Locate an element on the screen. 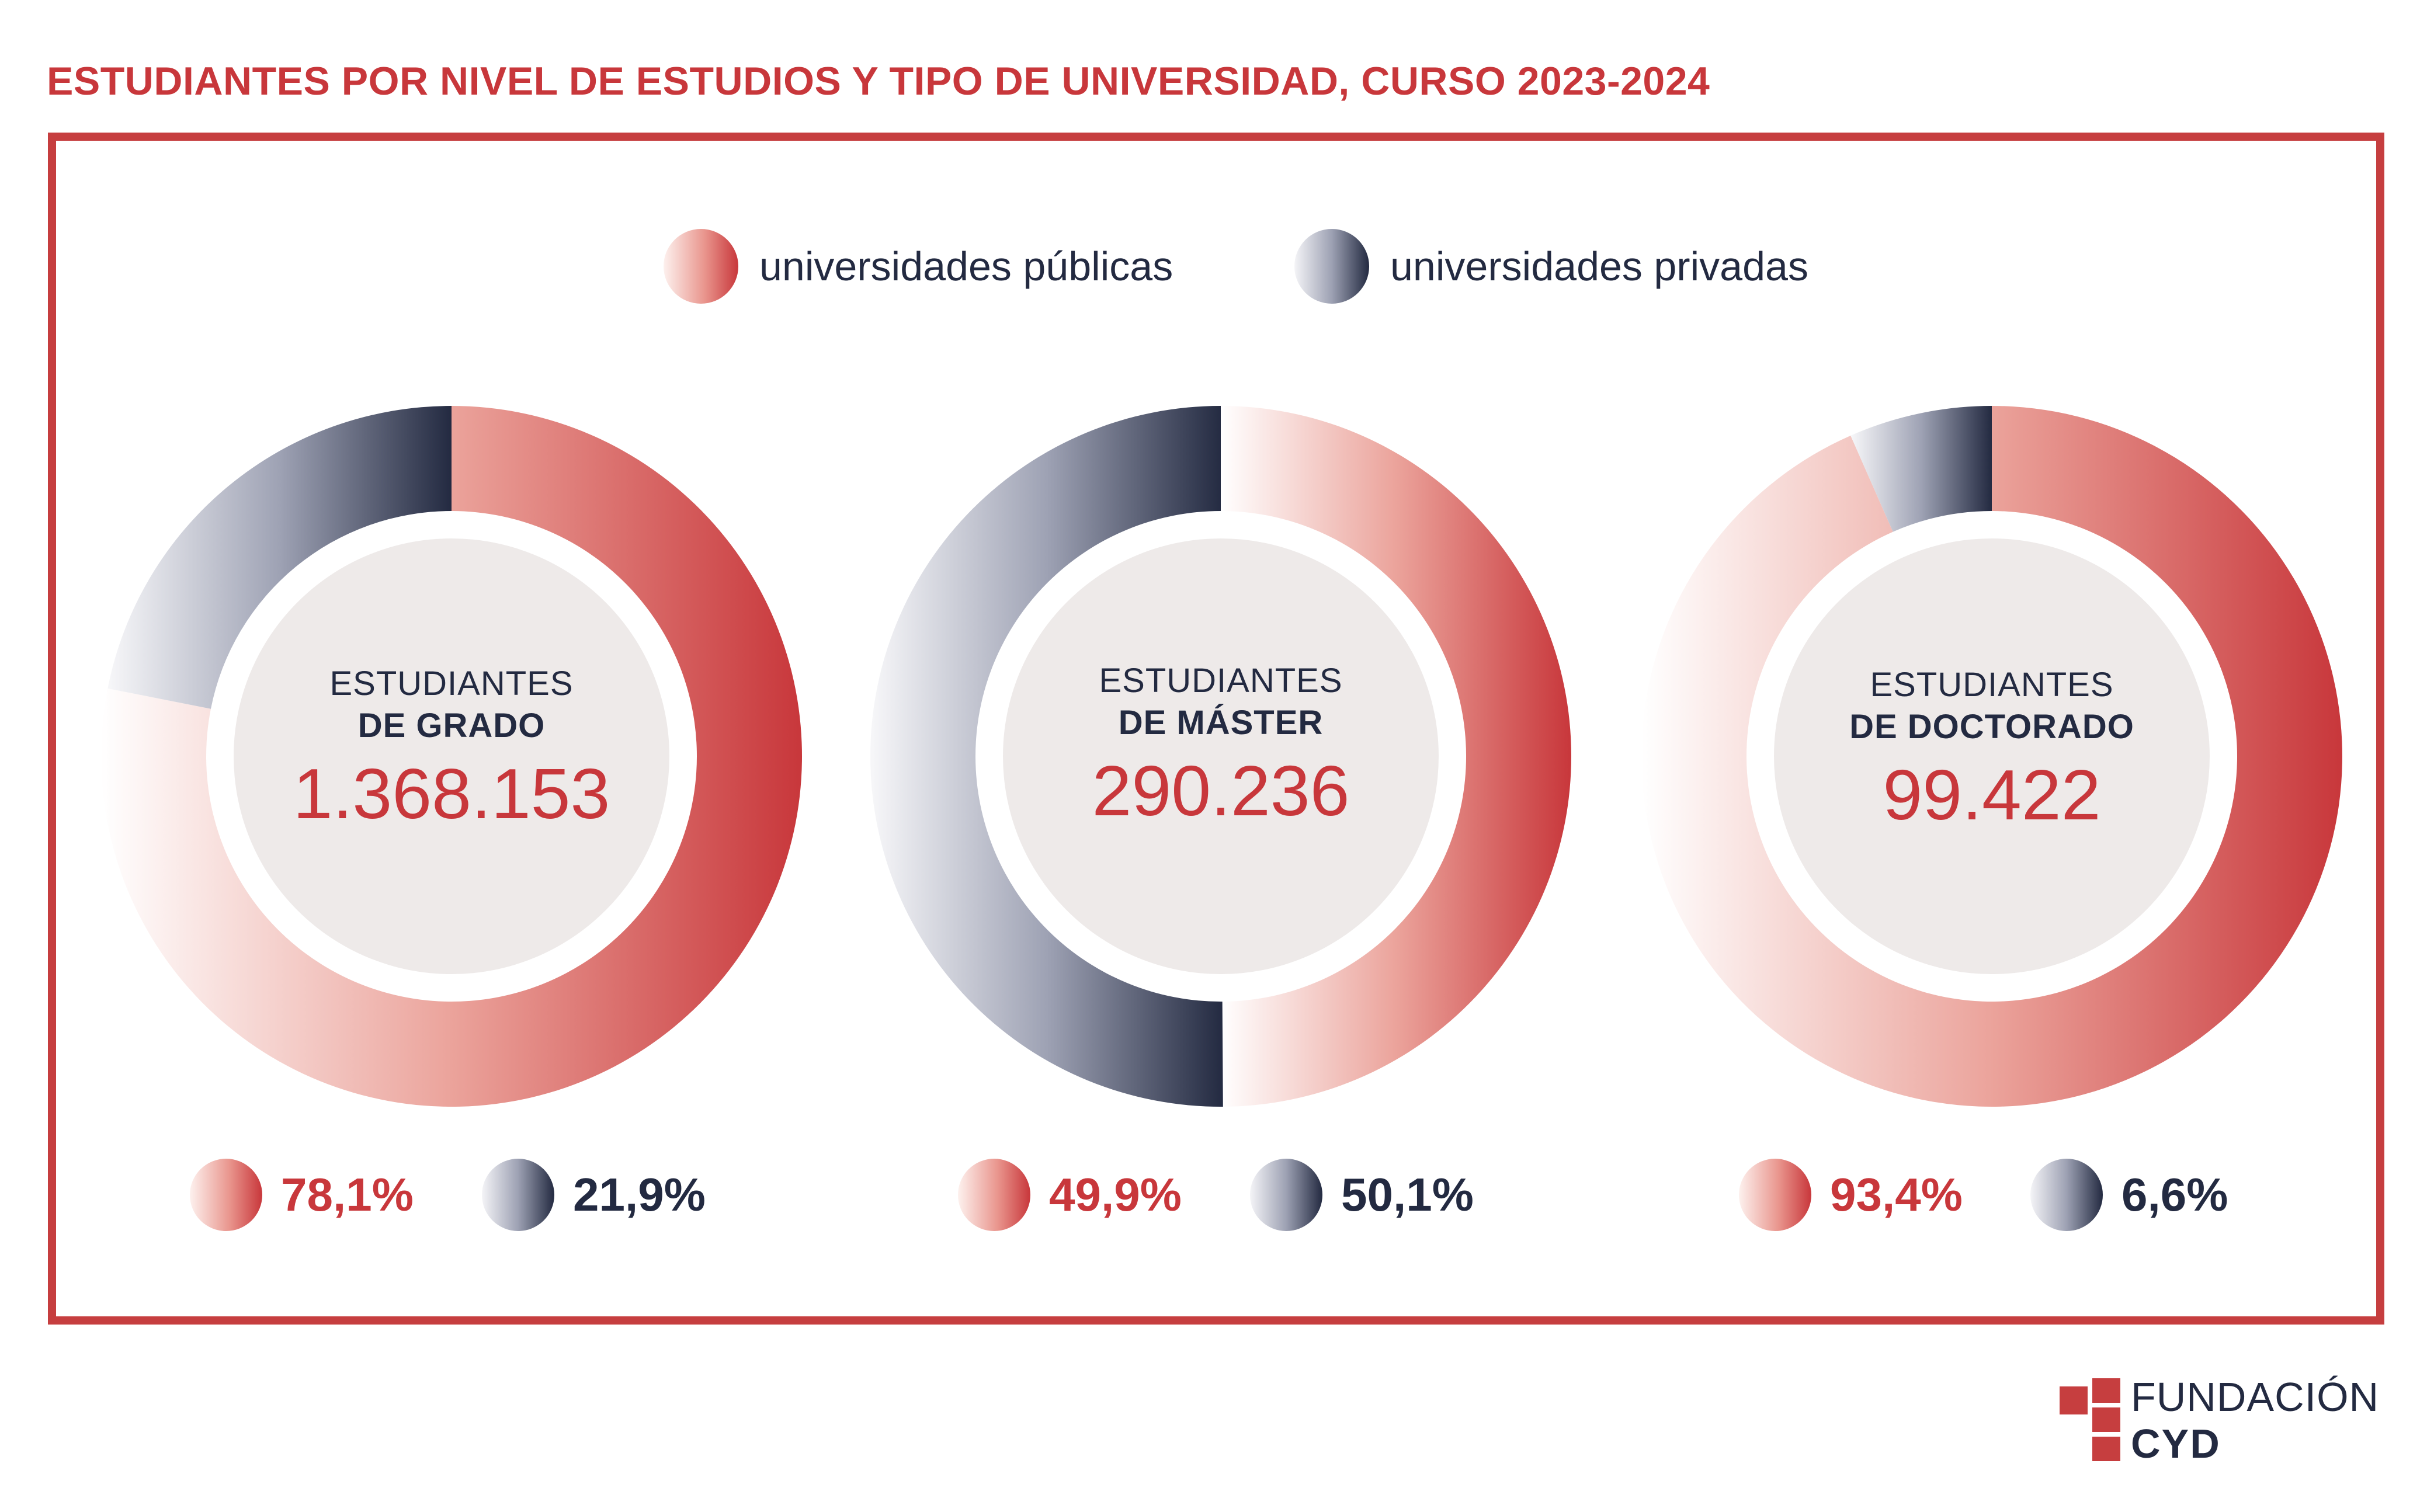 The width and height of the screenshot is (2434, 1512). master-private-swatch is located at coordinates (1286, 1195).